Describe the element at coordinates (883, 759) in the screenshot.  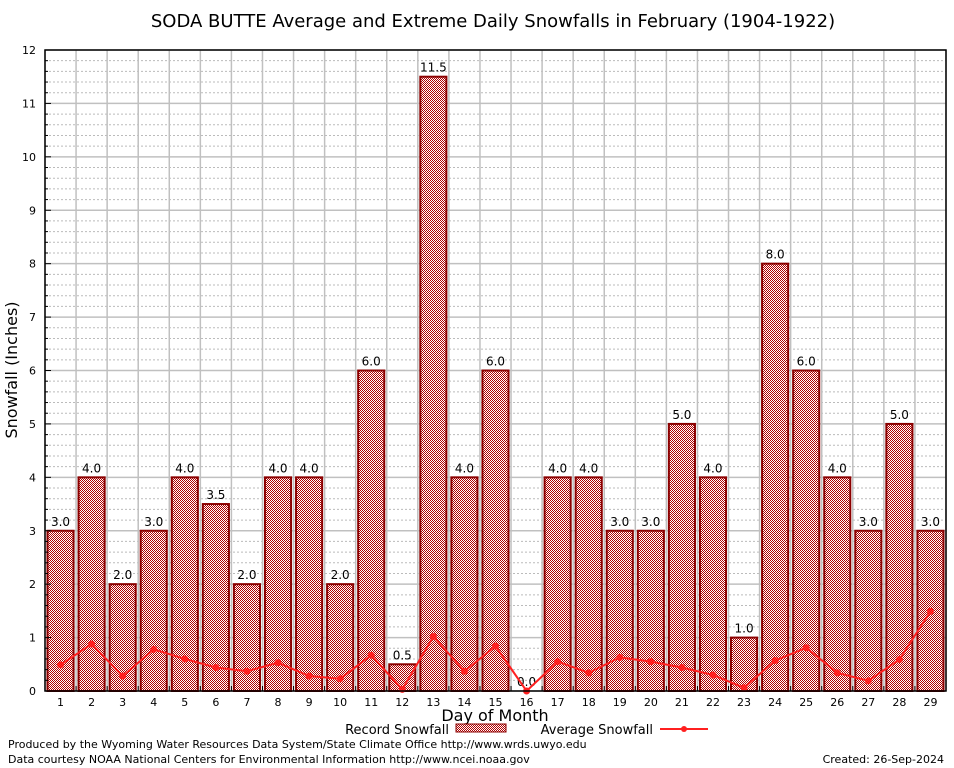
I see `footer-created: Created: 26-Sep-2024` at that location.